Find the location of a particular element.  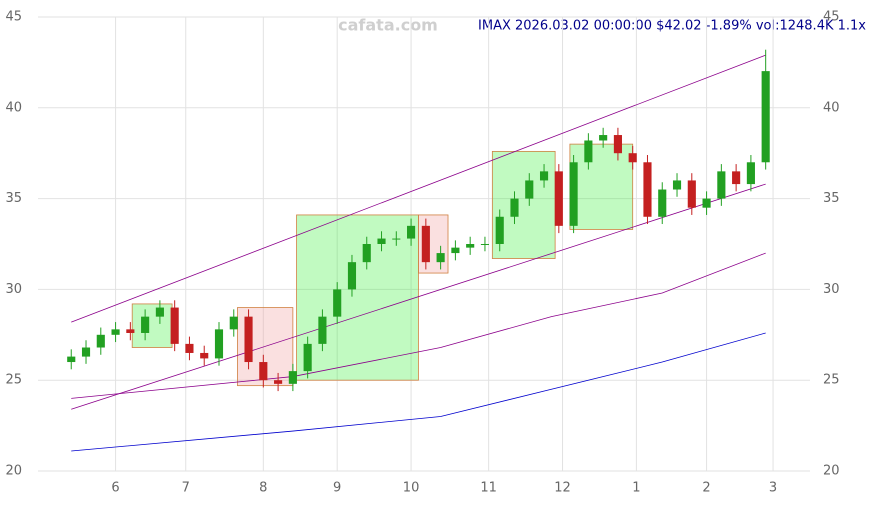

y-tick-label-right: 45 is located at coordinates (831, 17).